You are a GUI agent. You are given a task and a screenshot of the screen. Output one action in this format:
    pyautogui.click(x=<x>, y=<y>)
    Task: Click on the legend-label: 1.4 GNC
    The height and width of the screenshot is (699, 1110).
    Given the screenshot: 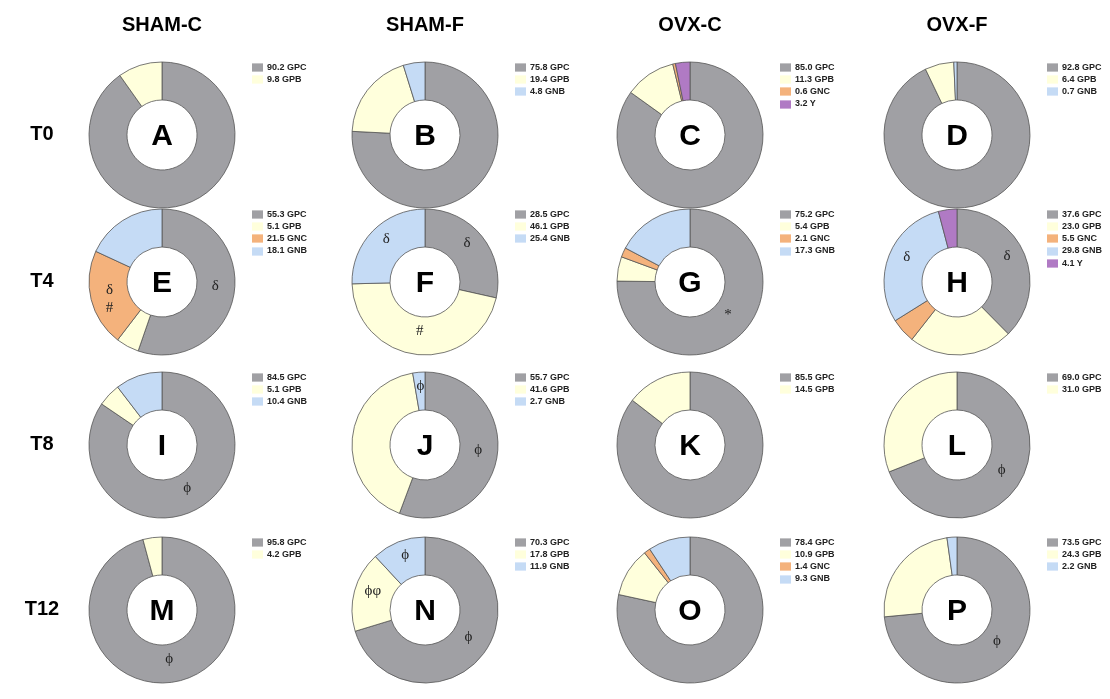 What is the action you would take?
    pyautogui.click(x=813, y=566)
    